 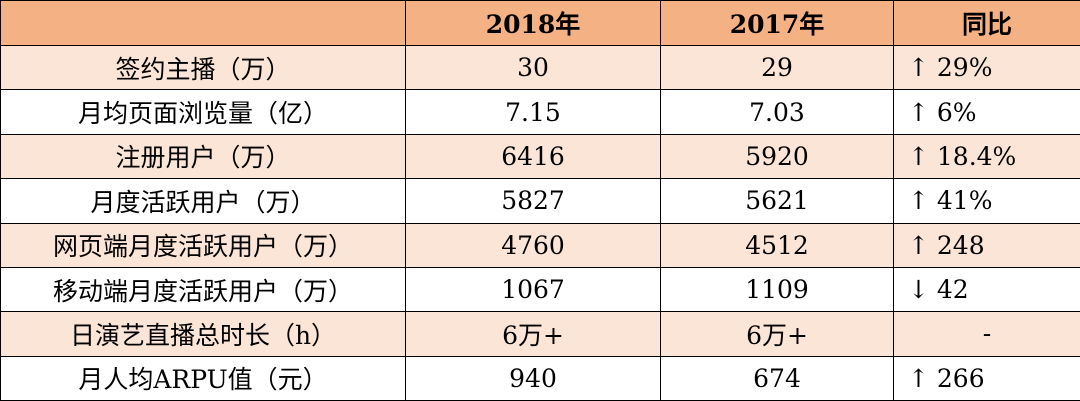 I want to click on table-cell: -, so click(x=986, y=334).